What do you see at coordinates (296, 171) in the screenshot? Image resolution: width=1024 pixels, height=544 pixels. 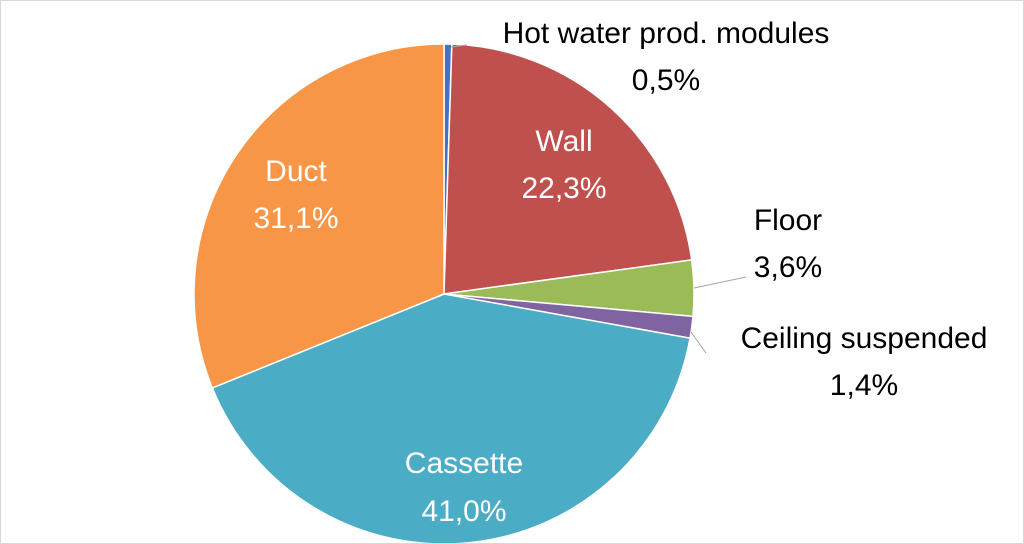 I see `slice-name-label-duct: Duct` at bounding box center [296, 171].